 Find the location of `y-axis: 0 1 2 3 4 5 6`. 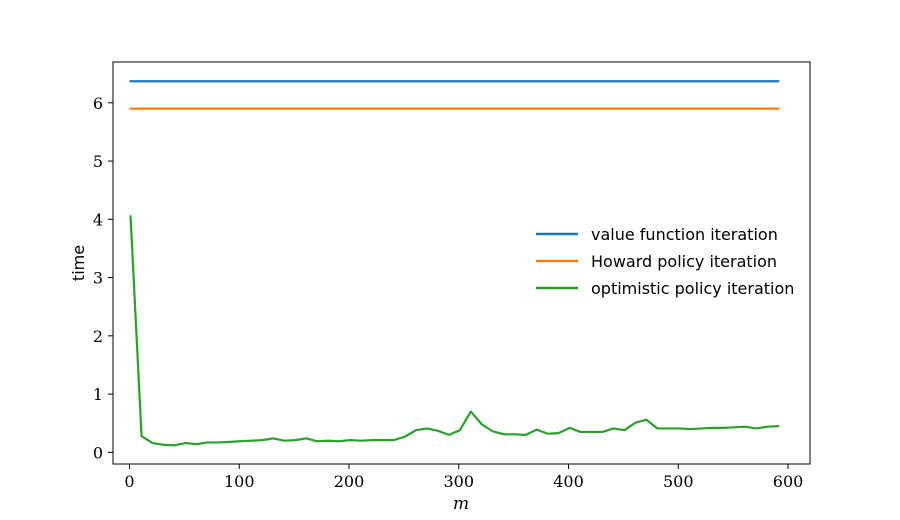

y-axis: 0 1 2 3 4 5 6 is located at coordinates (103, 278).